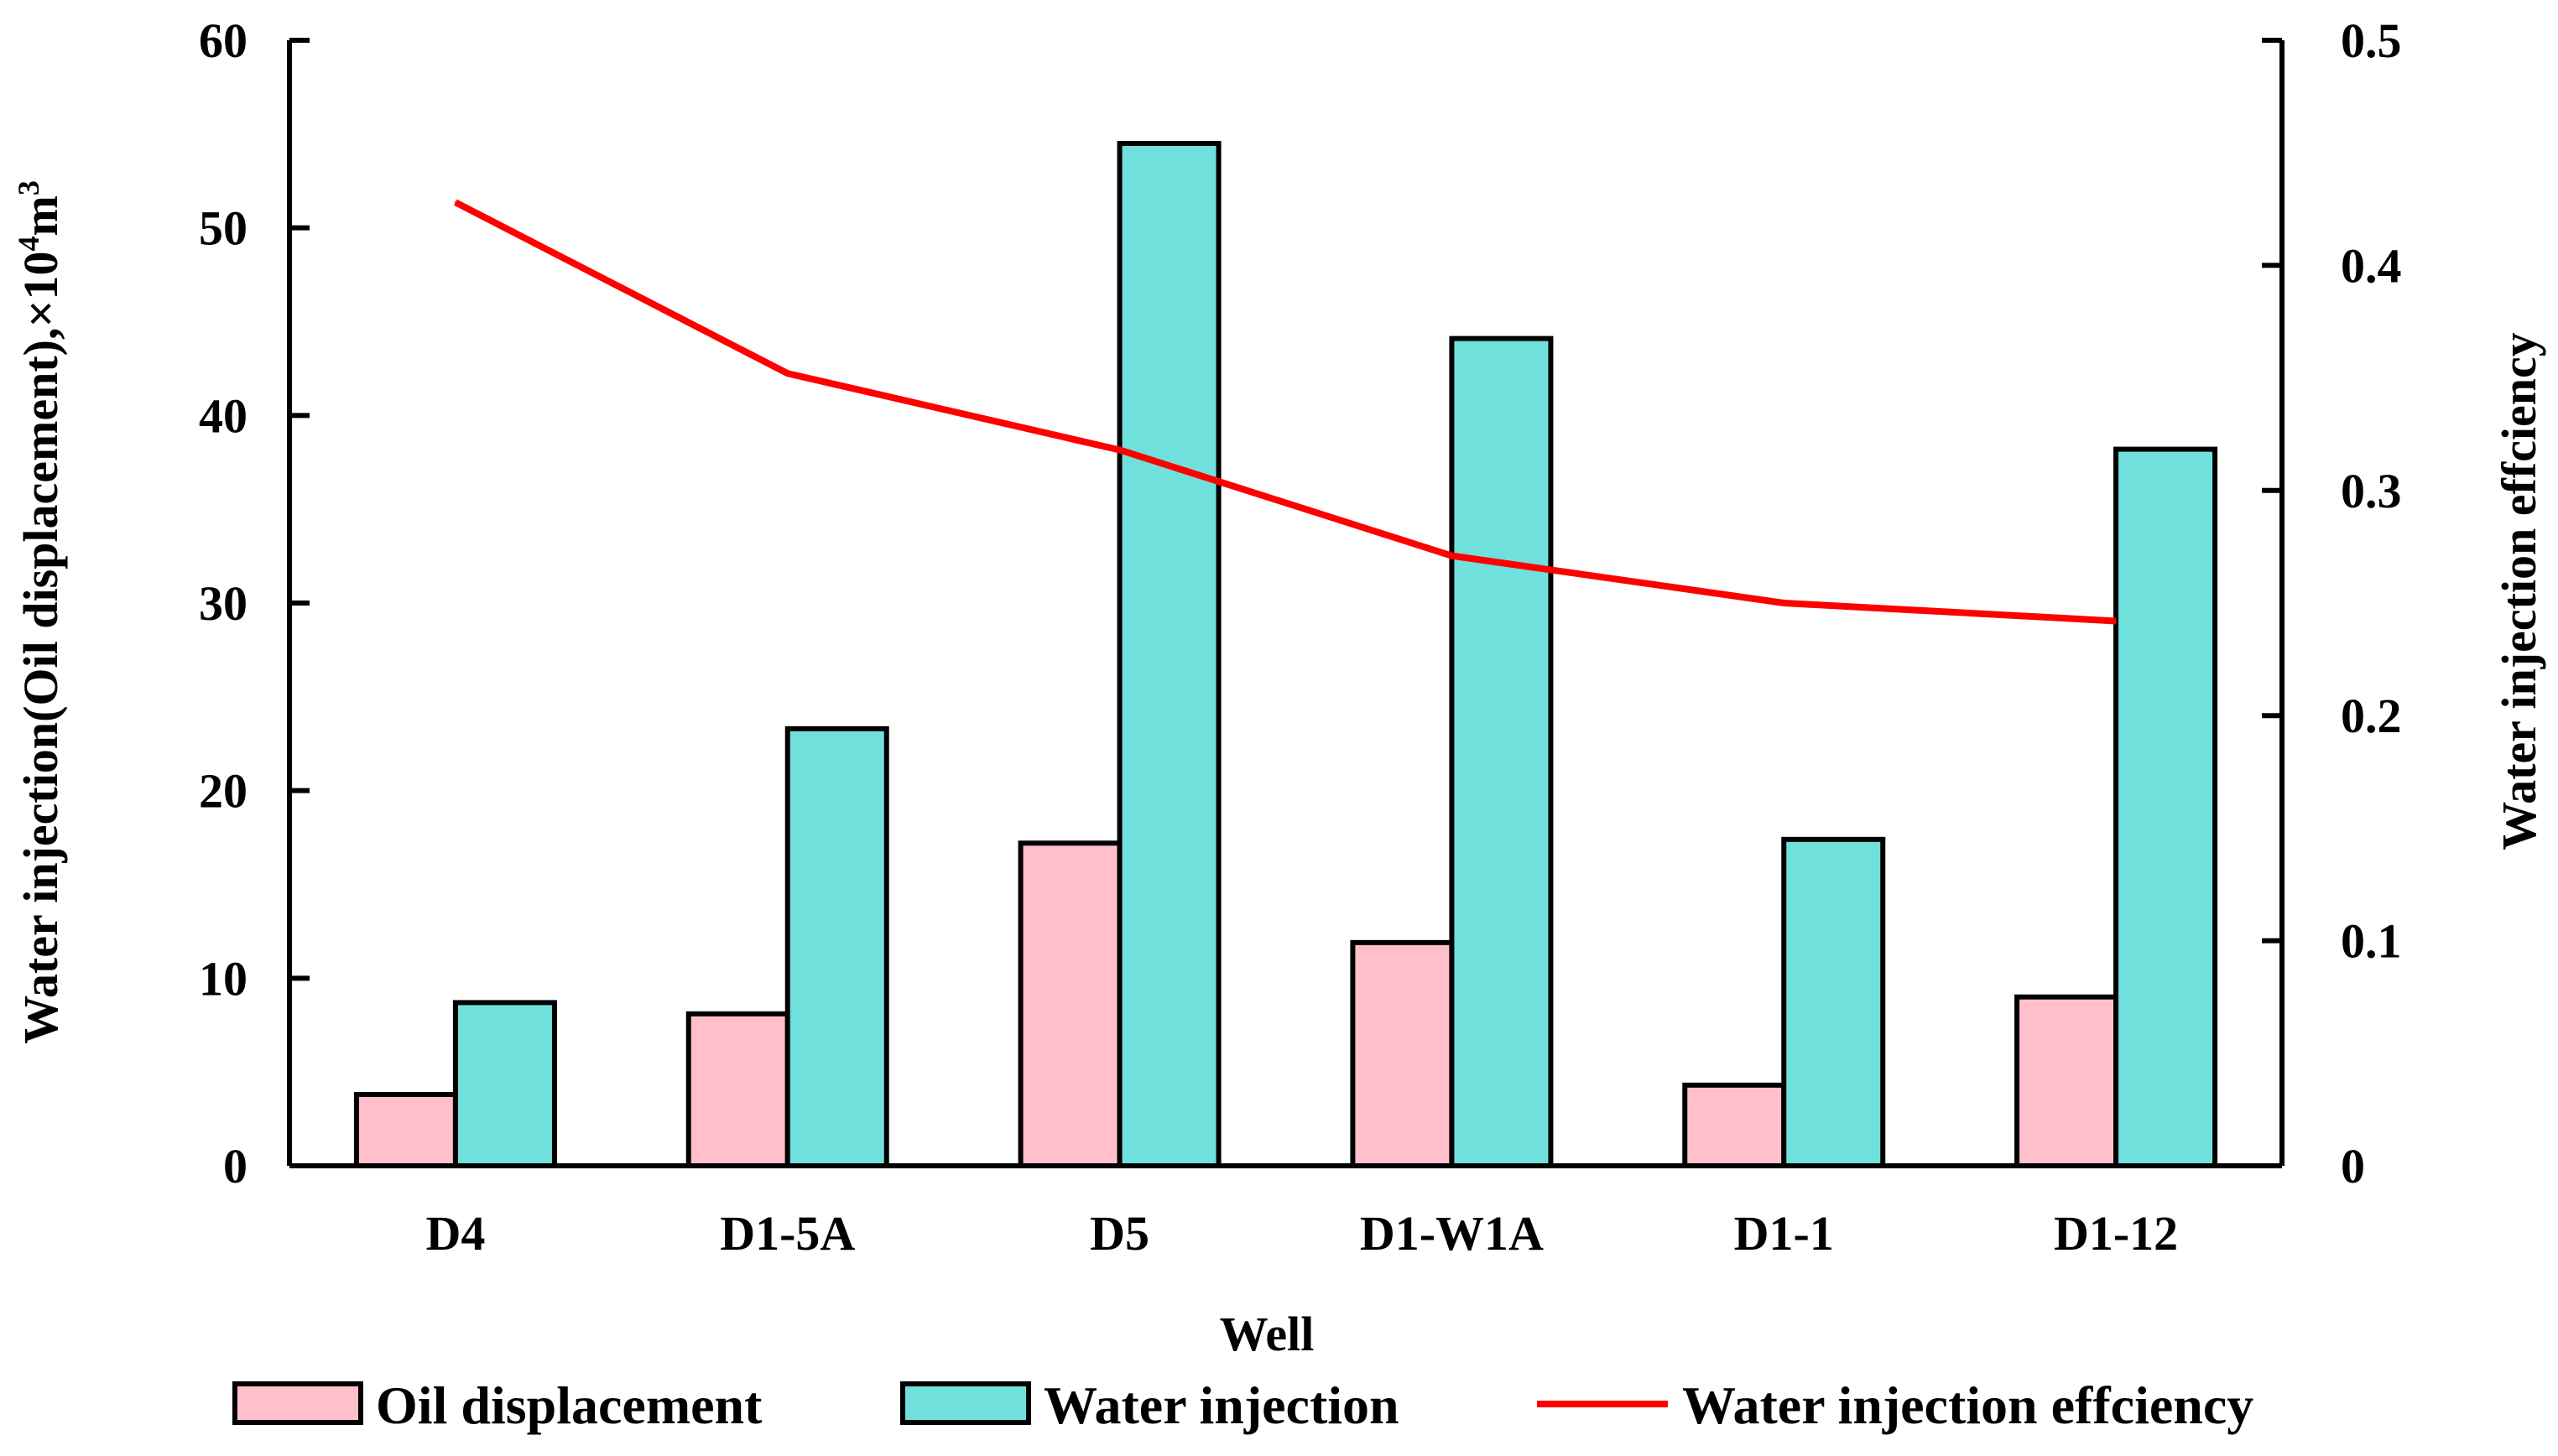 This screenshot has width=2558, height=1456. I want to click on y-tick-label: 0, so click(235, 1166).